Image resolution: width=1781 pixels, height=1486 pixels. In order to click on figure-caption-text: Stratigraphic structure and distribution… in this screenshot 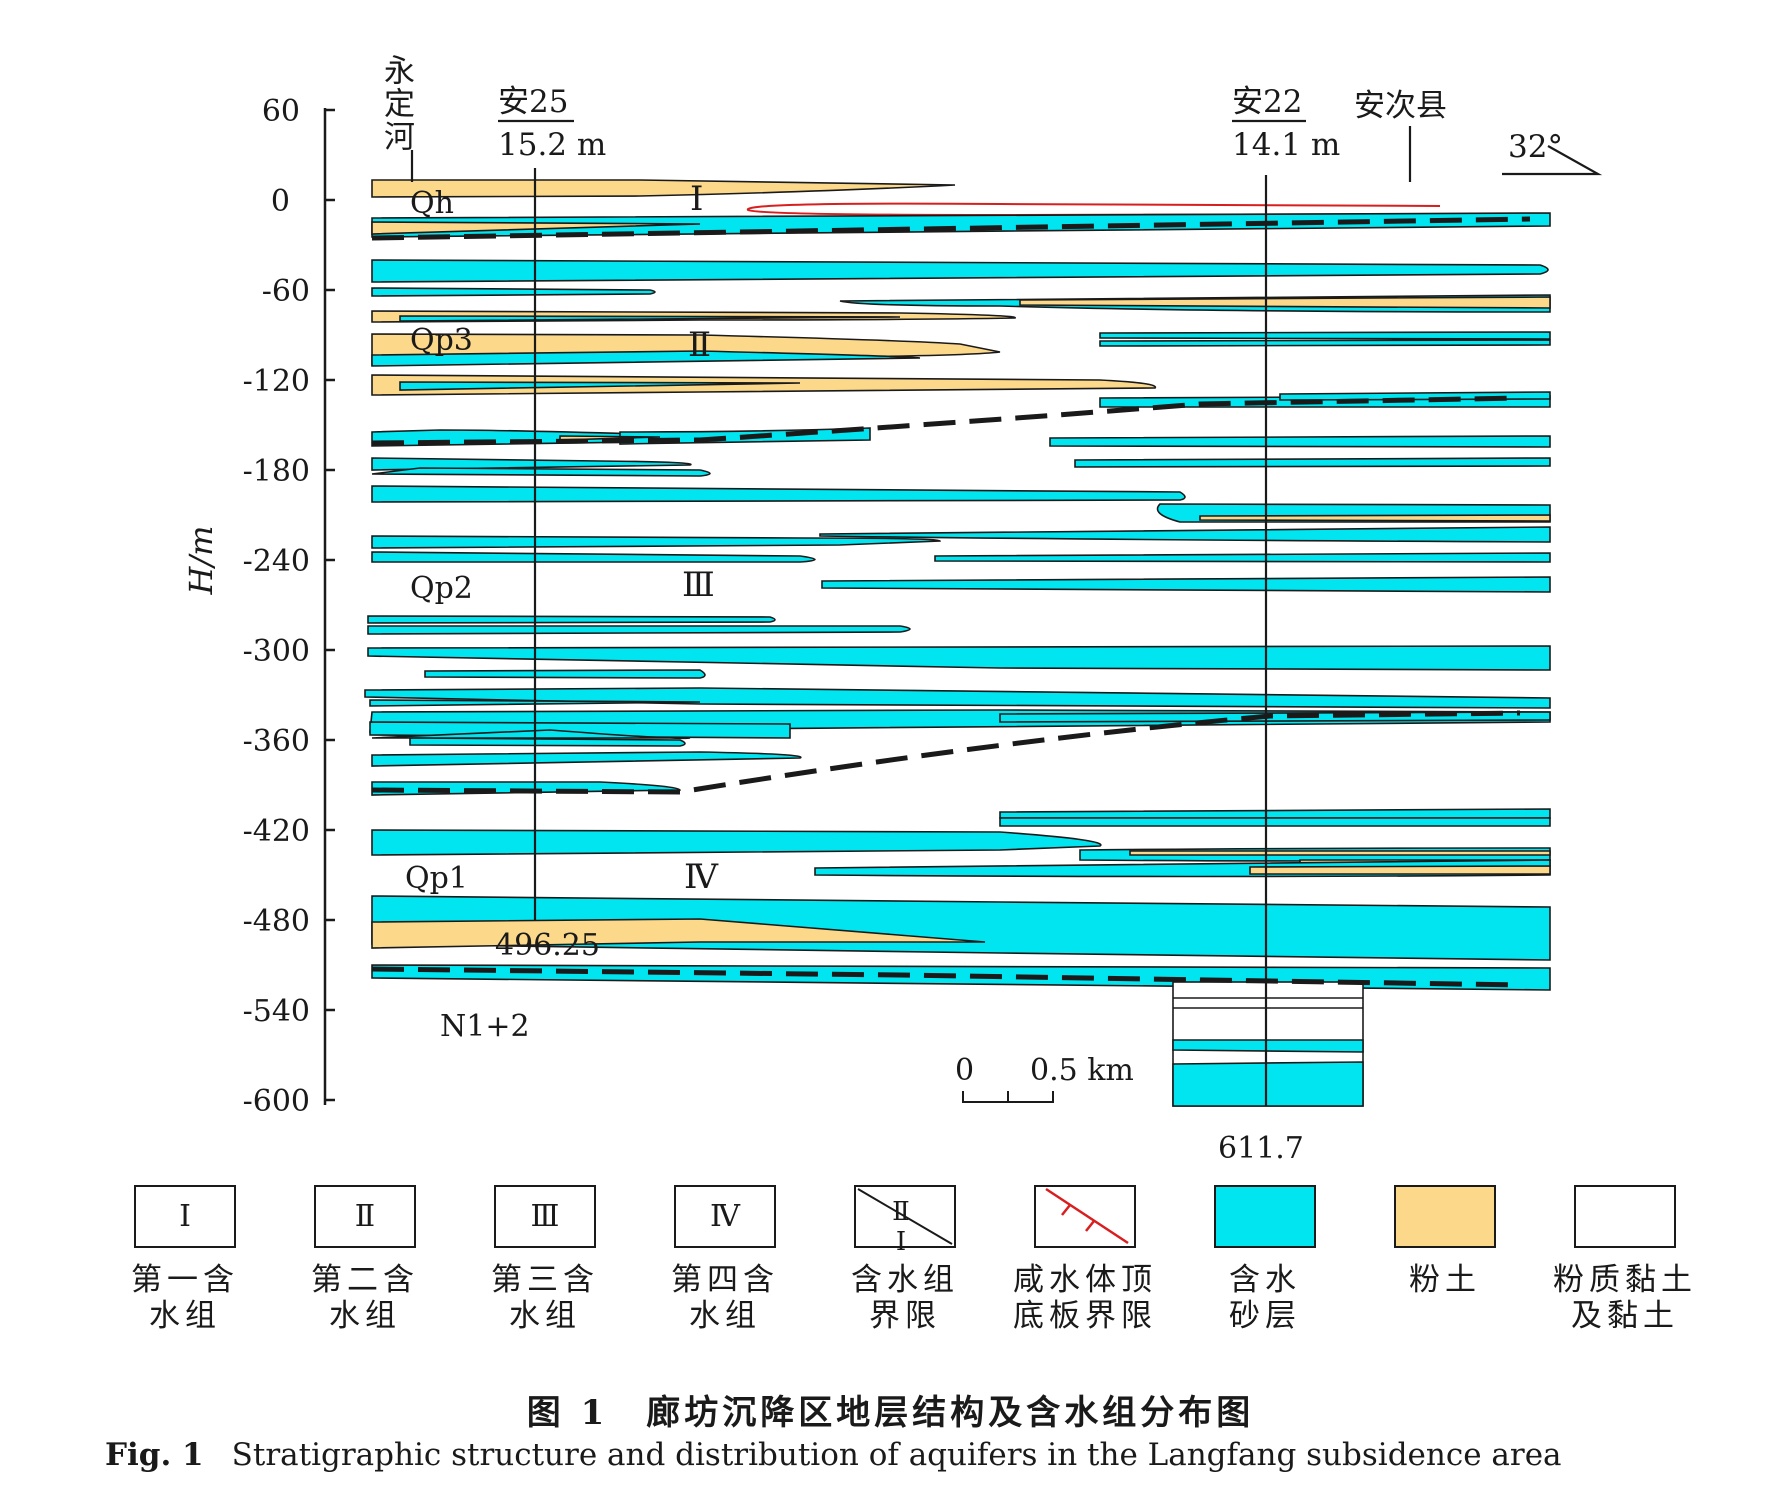, I will do `click(896, 1455)`.